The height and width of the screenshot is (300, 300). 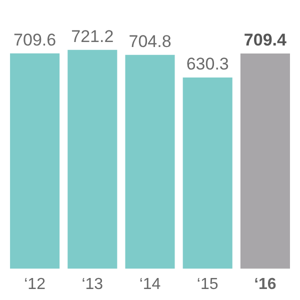 I want to click on x-tick-label: ‘16, so click(x=265, y=284).